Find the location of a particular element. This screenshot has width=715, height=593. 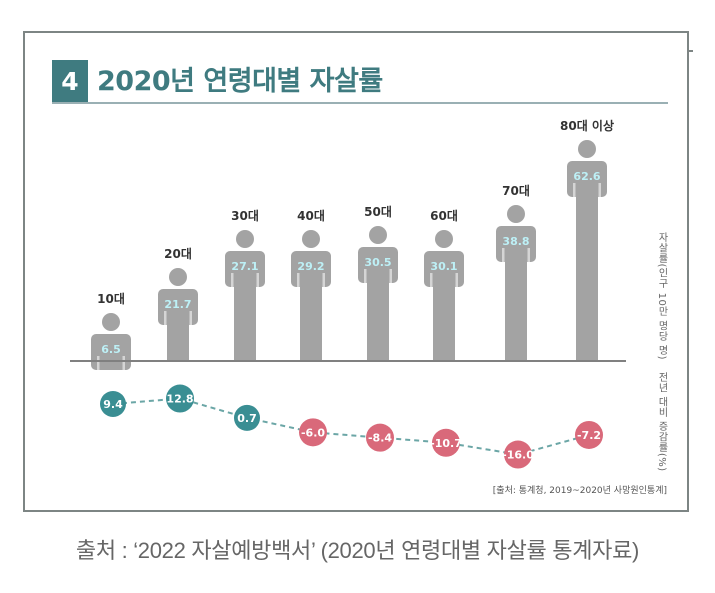

category-label: 40대 is located at coordinates (311, 216).